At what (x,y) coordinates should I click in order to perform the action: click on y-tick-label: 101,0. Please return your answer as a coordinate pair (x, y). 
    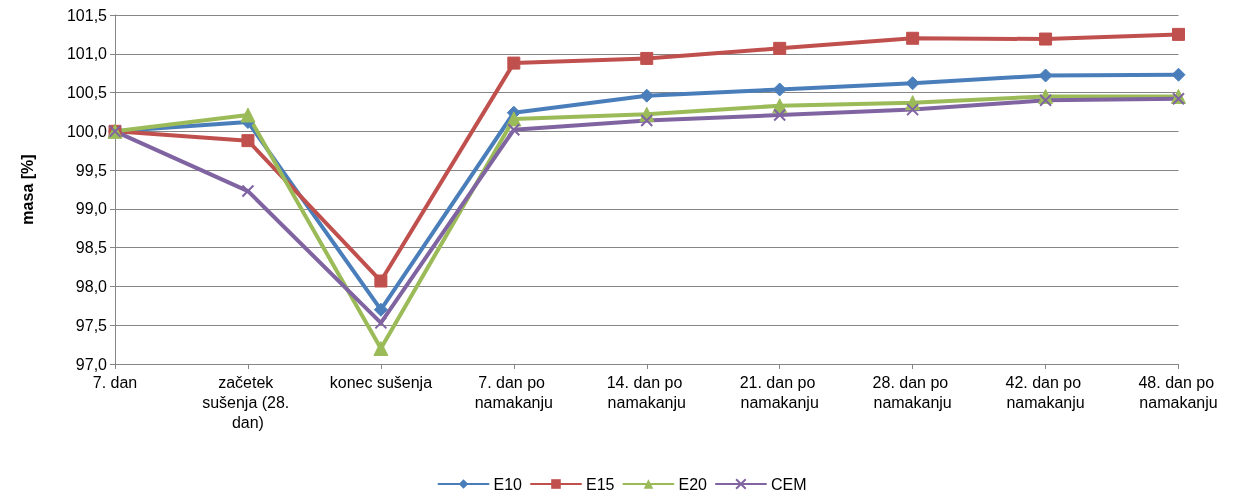
    Looking at the image, I should click on (87, 54).